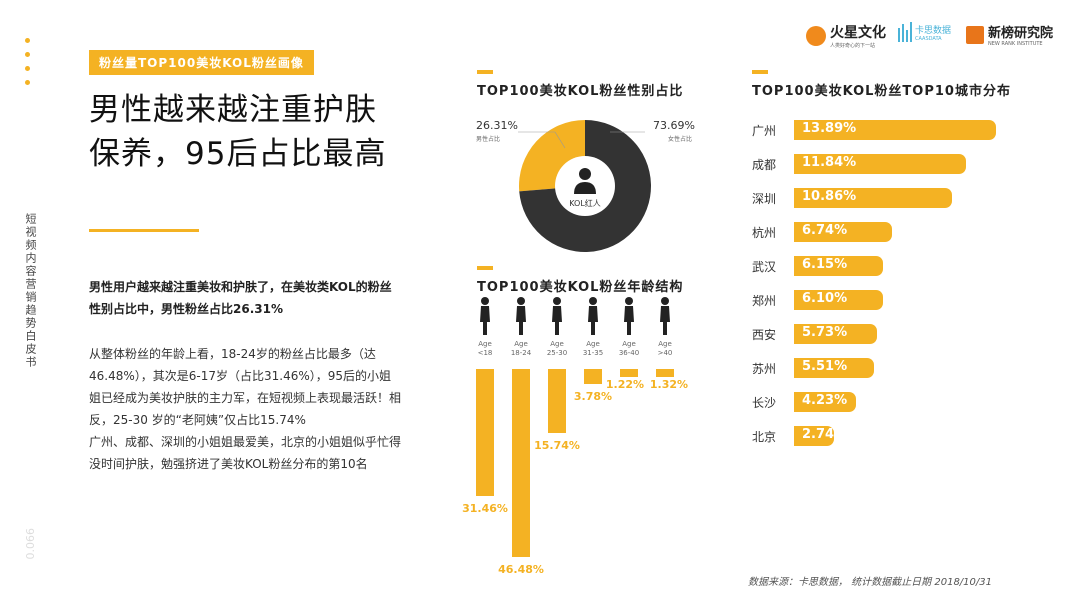 The height and width of the screenshot is (608, 1080). I want to click on age-column-4: Age 36-40, so click(629, 327).